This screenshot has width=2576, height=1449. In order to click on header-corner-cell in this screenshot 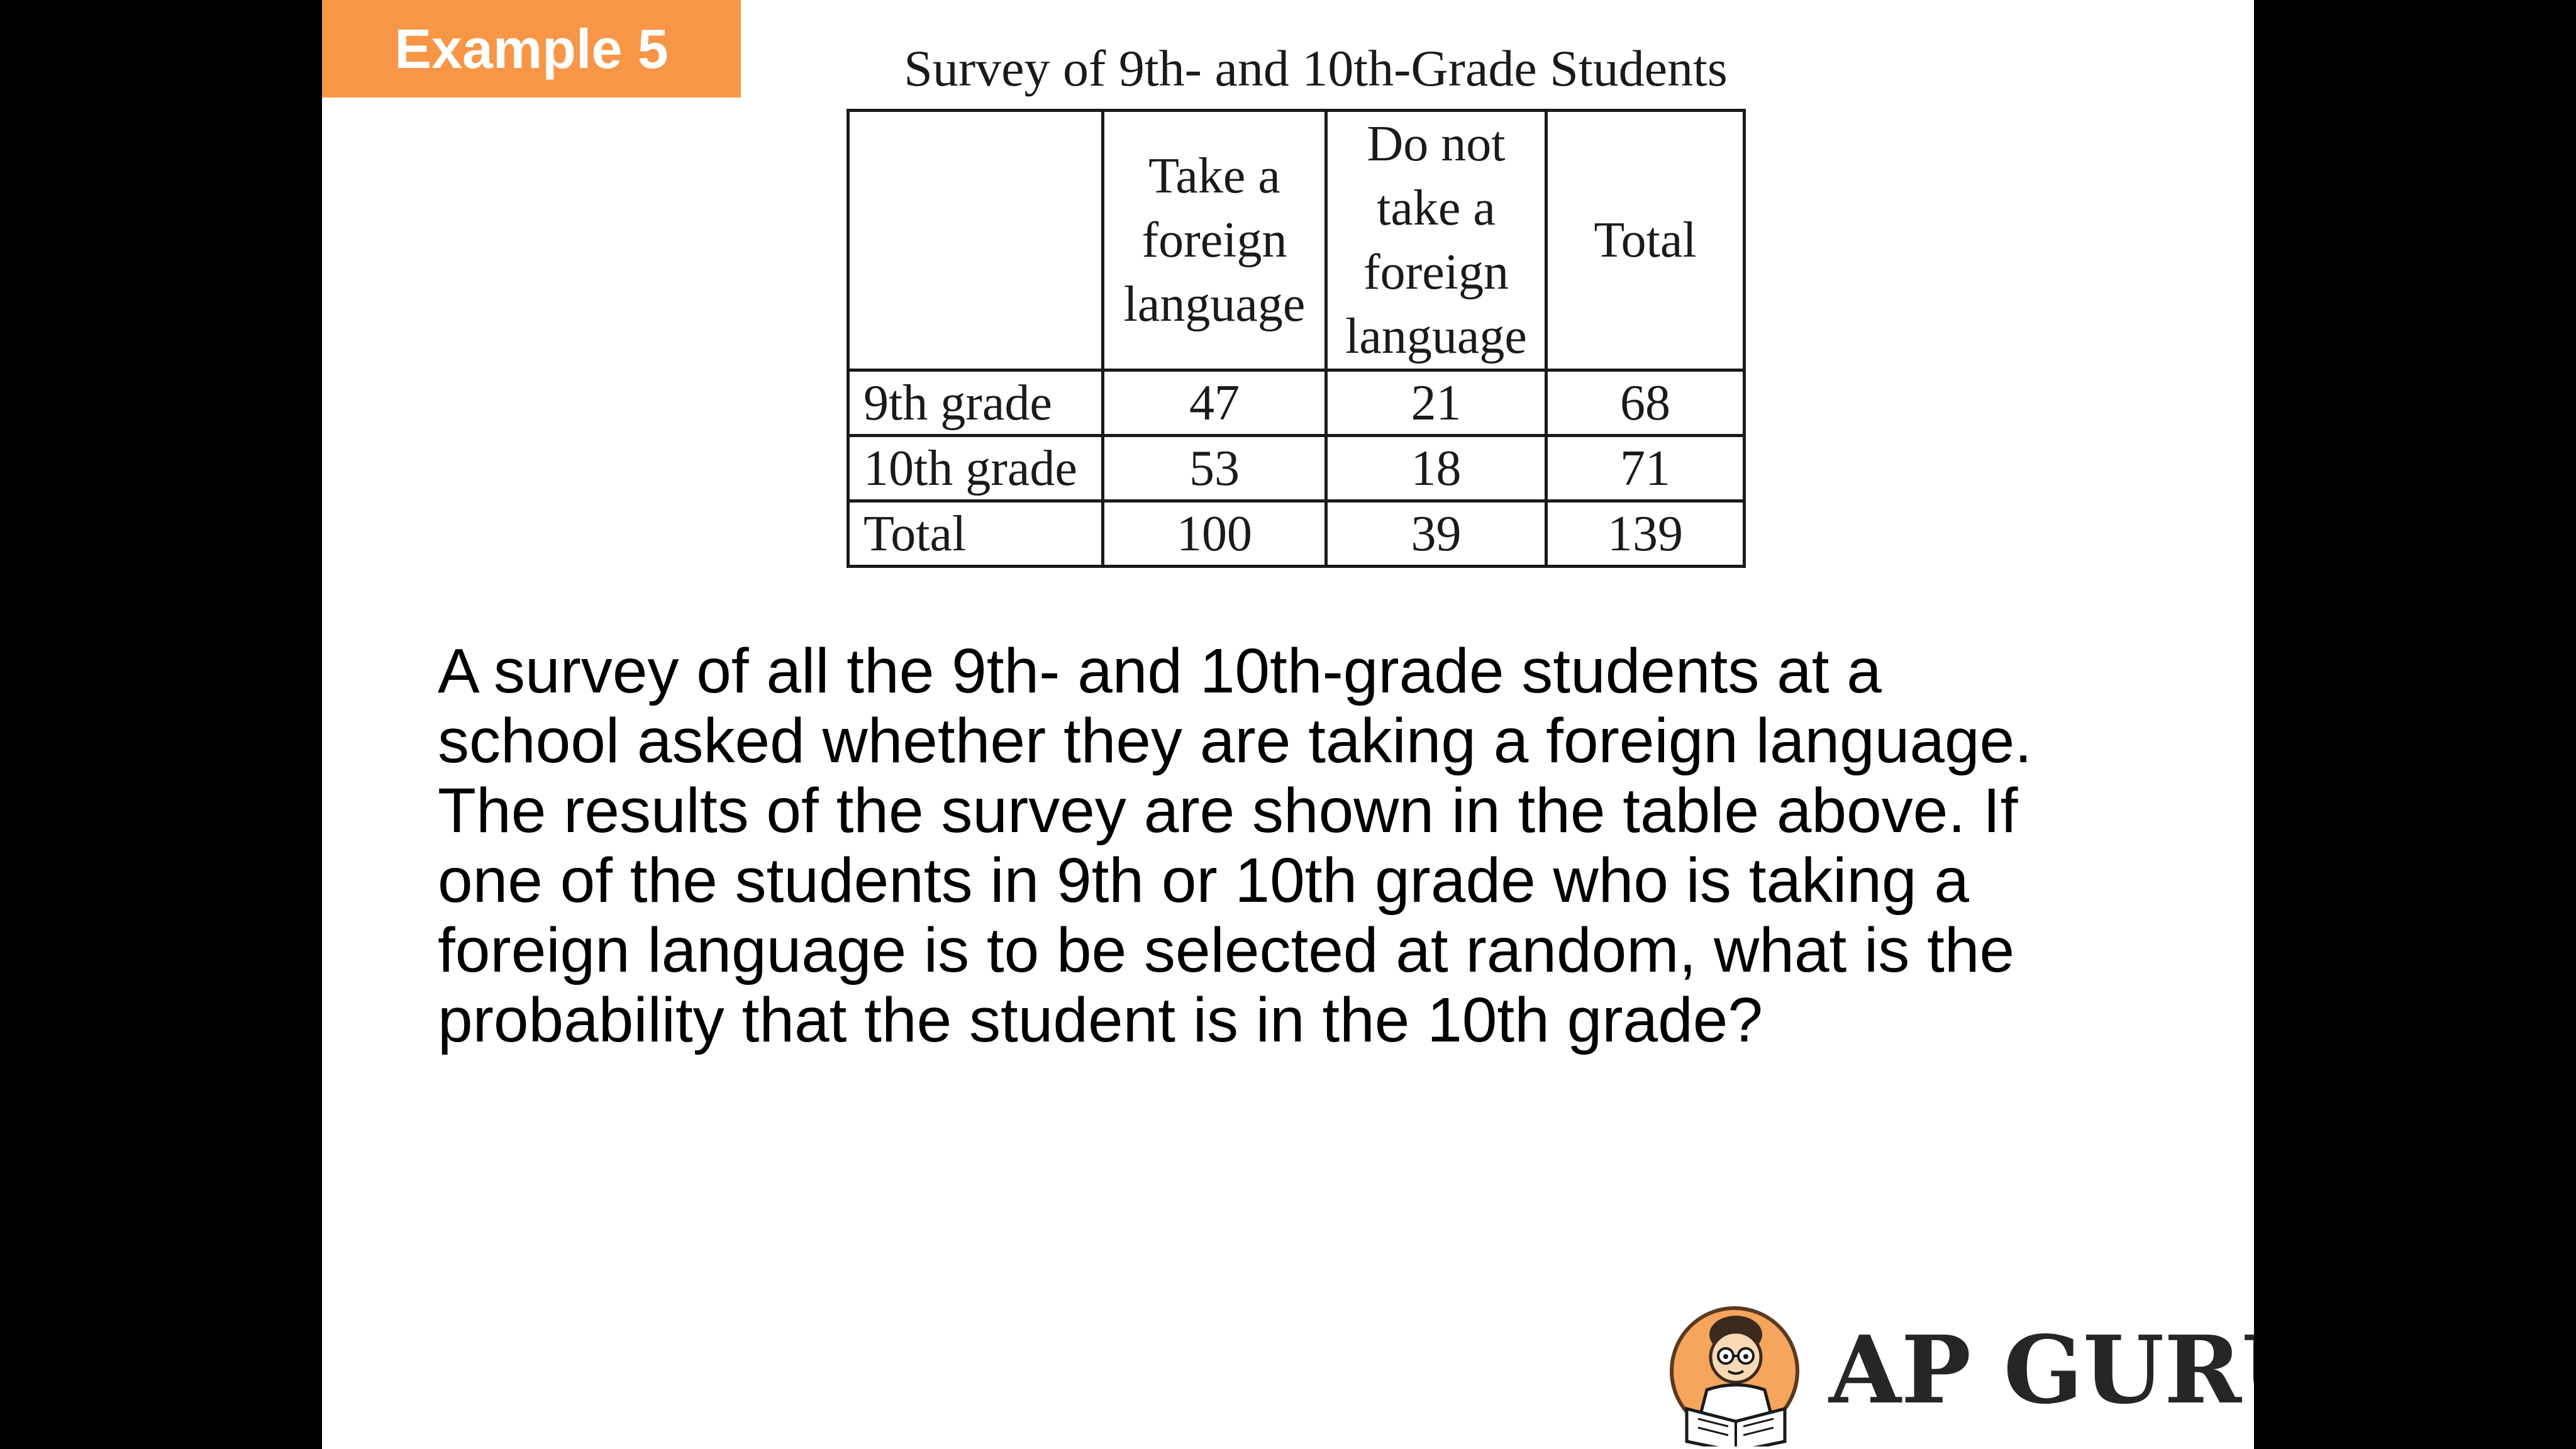, I will do `click(975, 240)`.